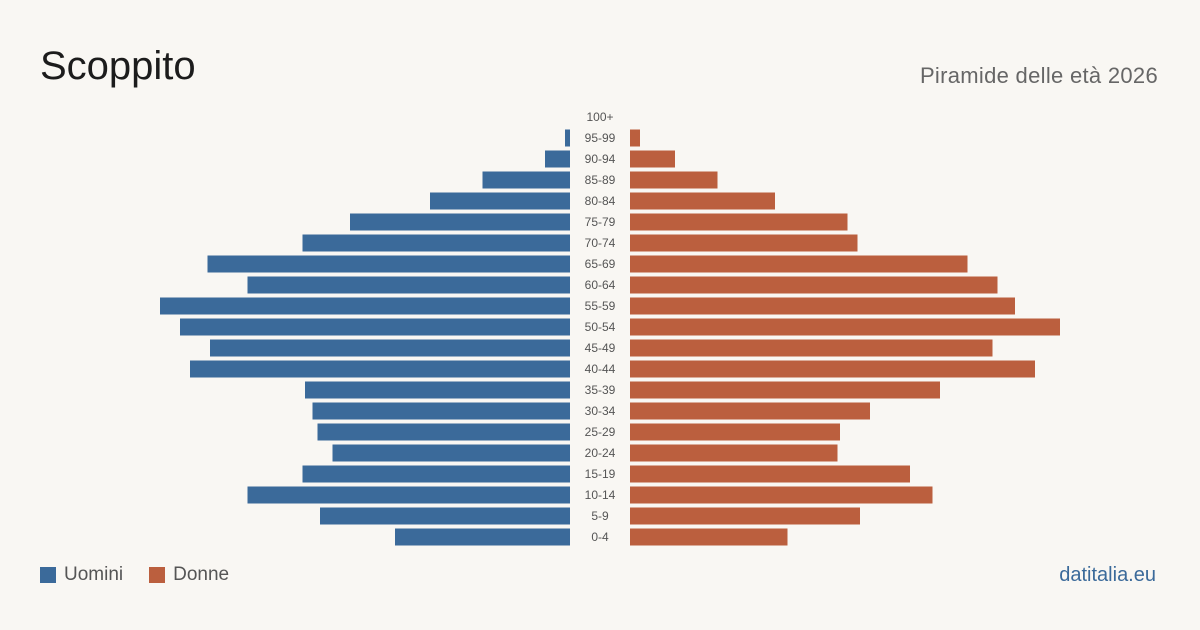 This screenshot has width=1200, height=630. What do you see at coordinates (600, 327) in the screenshot?
I see `age-group-label: 50-54` at bounding box center [600, 327].